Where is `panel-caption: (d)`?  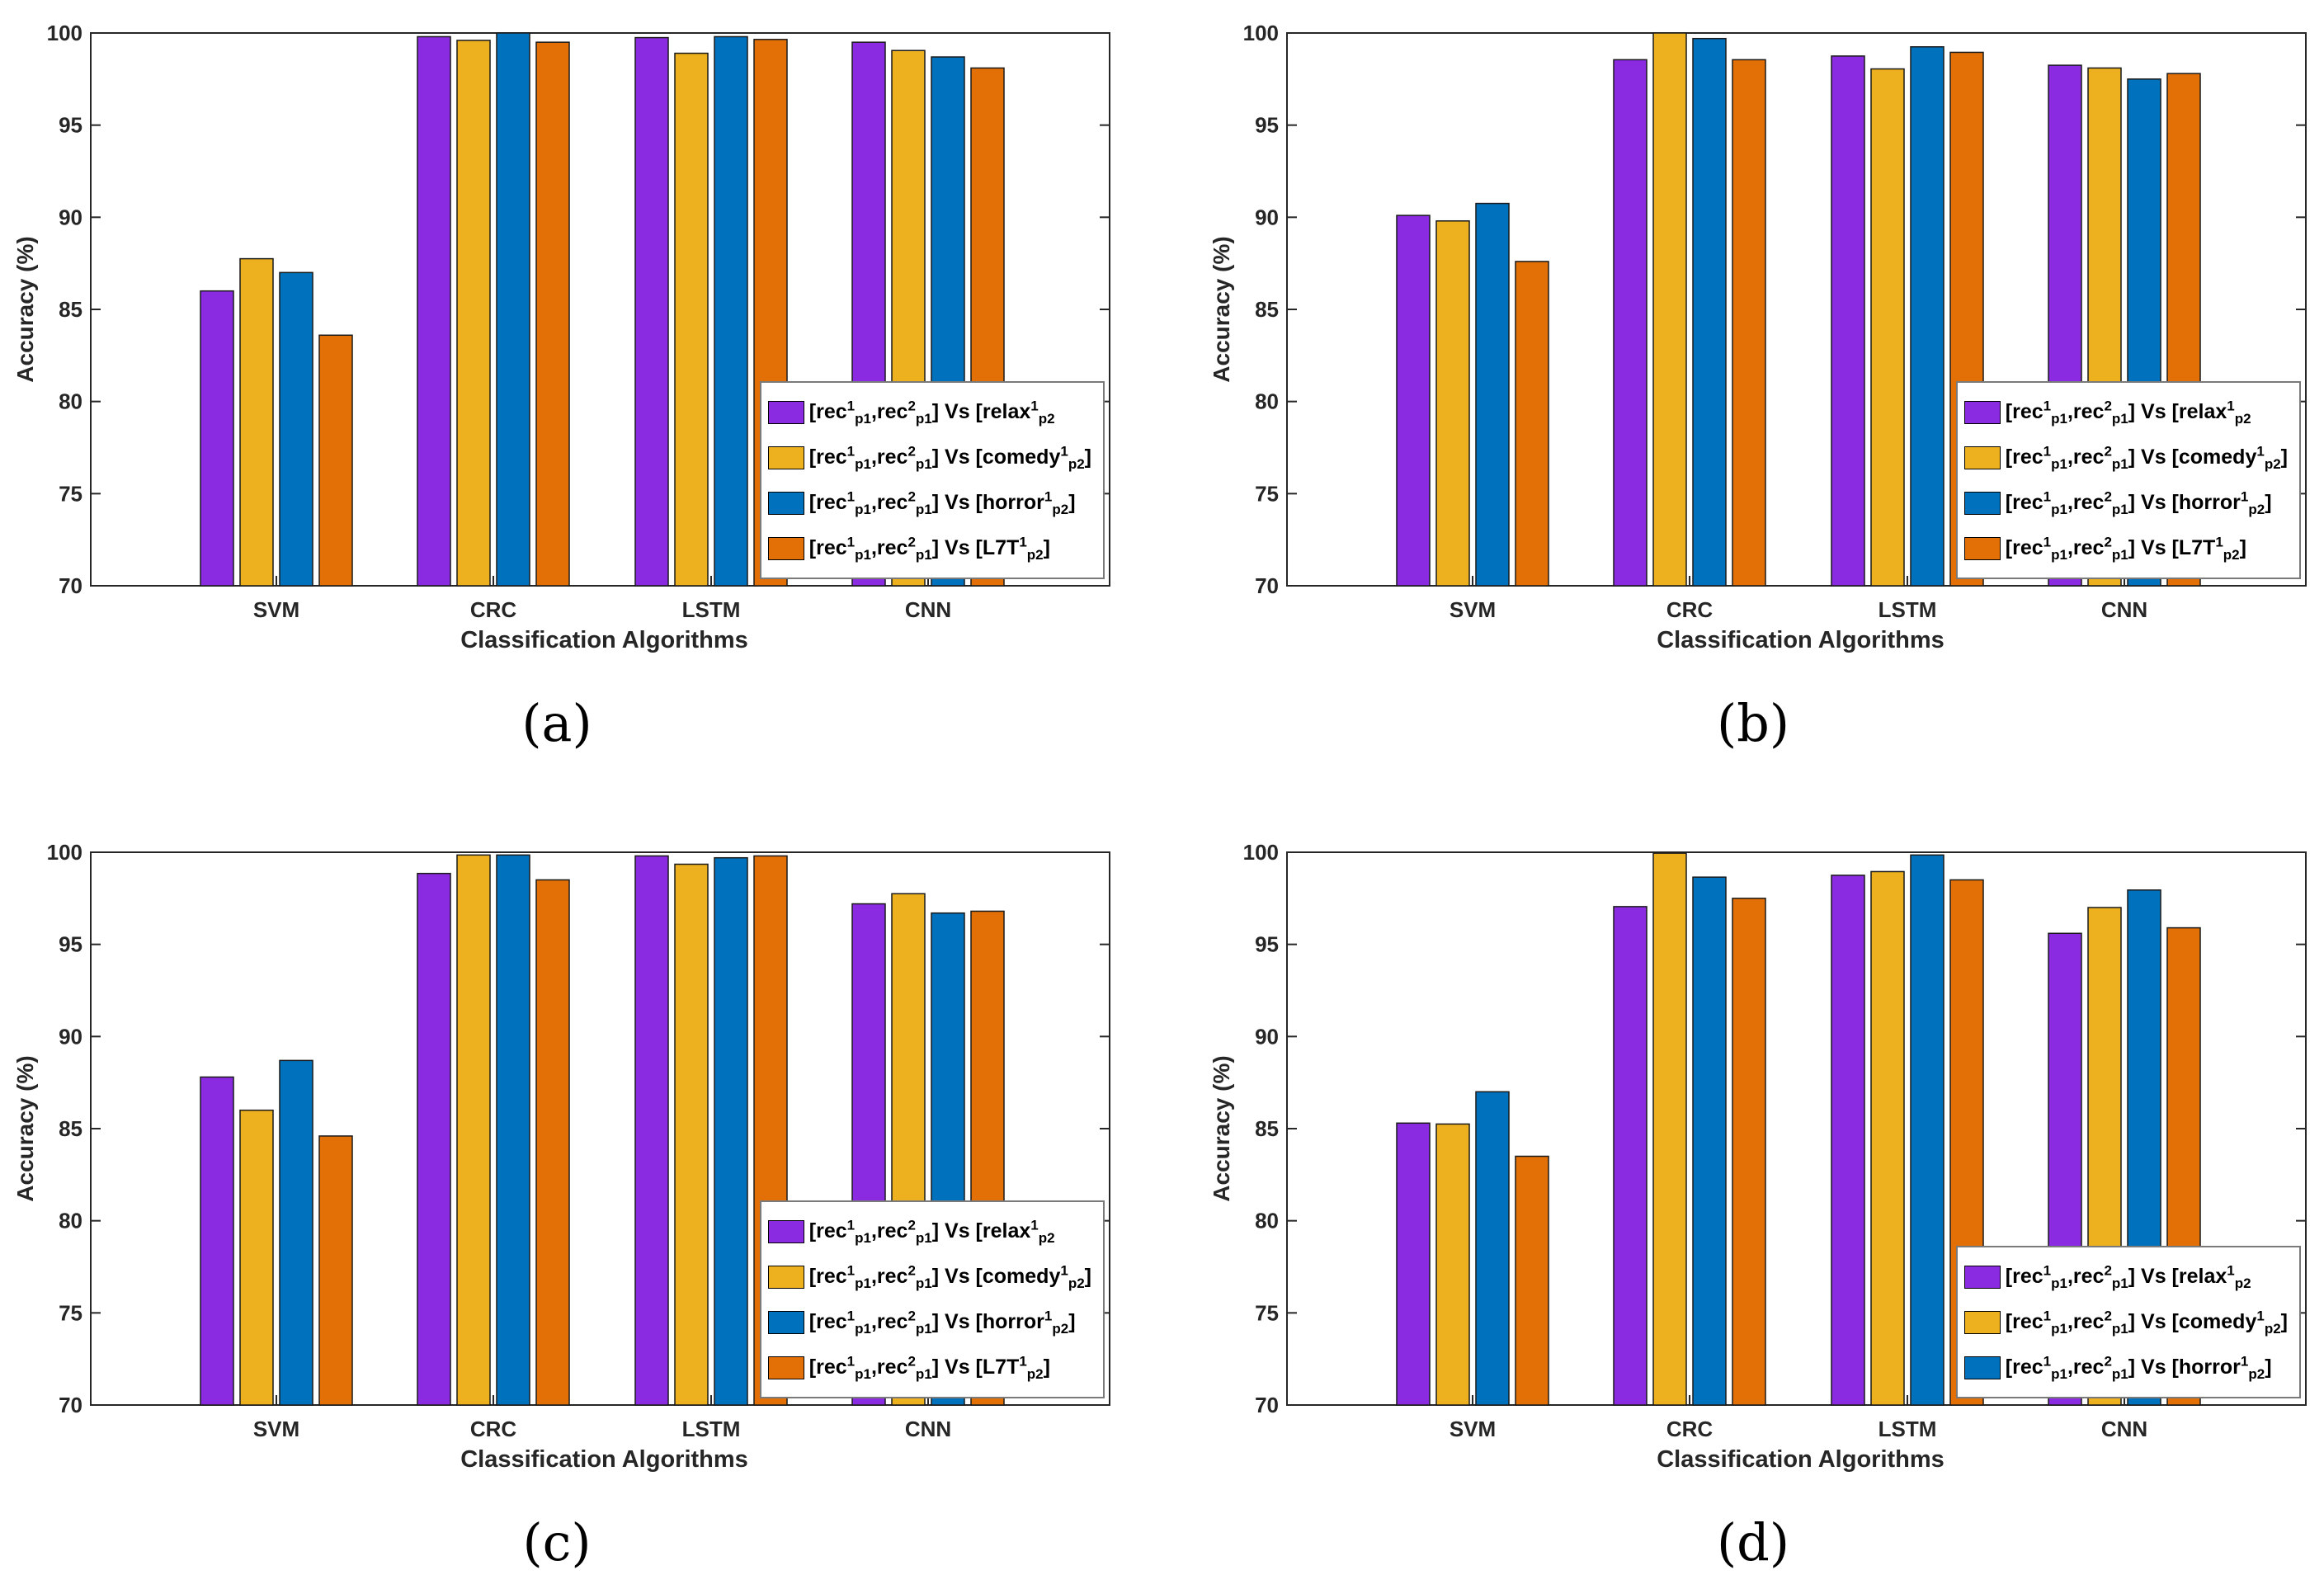
panel-caption: (d) is located at coordinates (1753, 1542).